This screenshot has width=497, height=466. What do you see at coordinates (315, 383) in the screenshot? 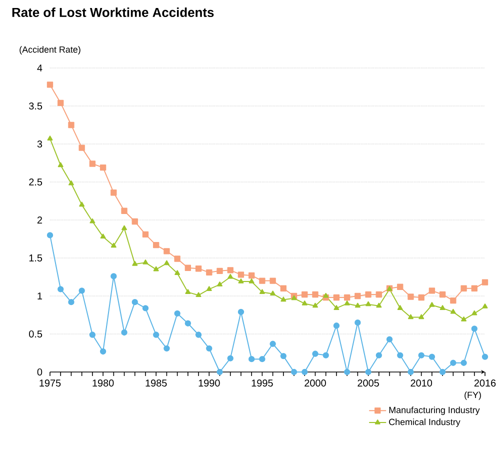
I see `x-tick-label: 2000` at bounding box center [315, 383].